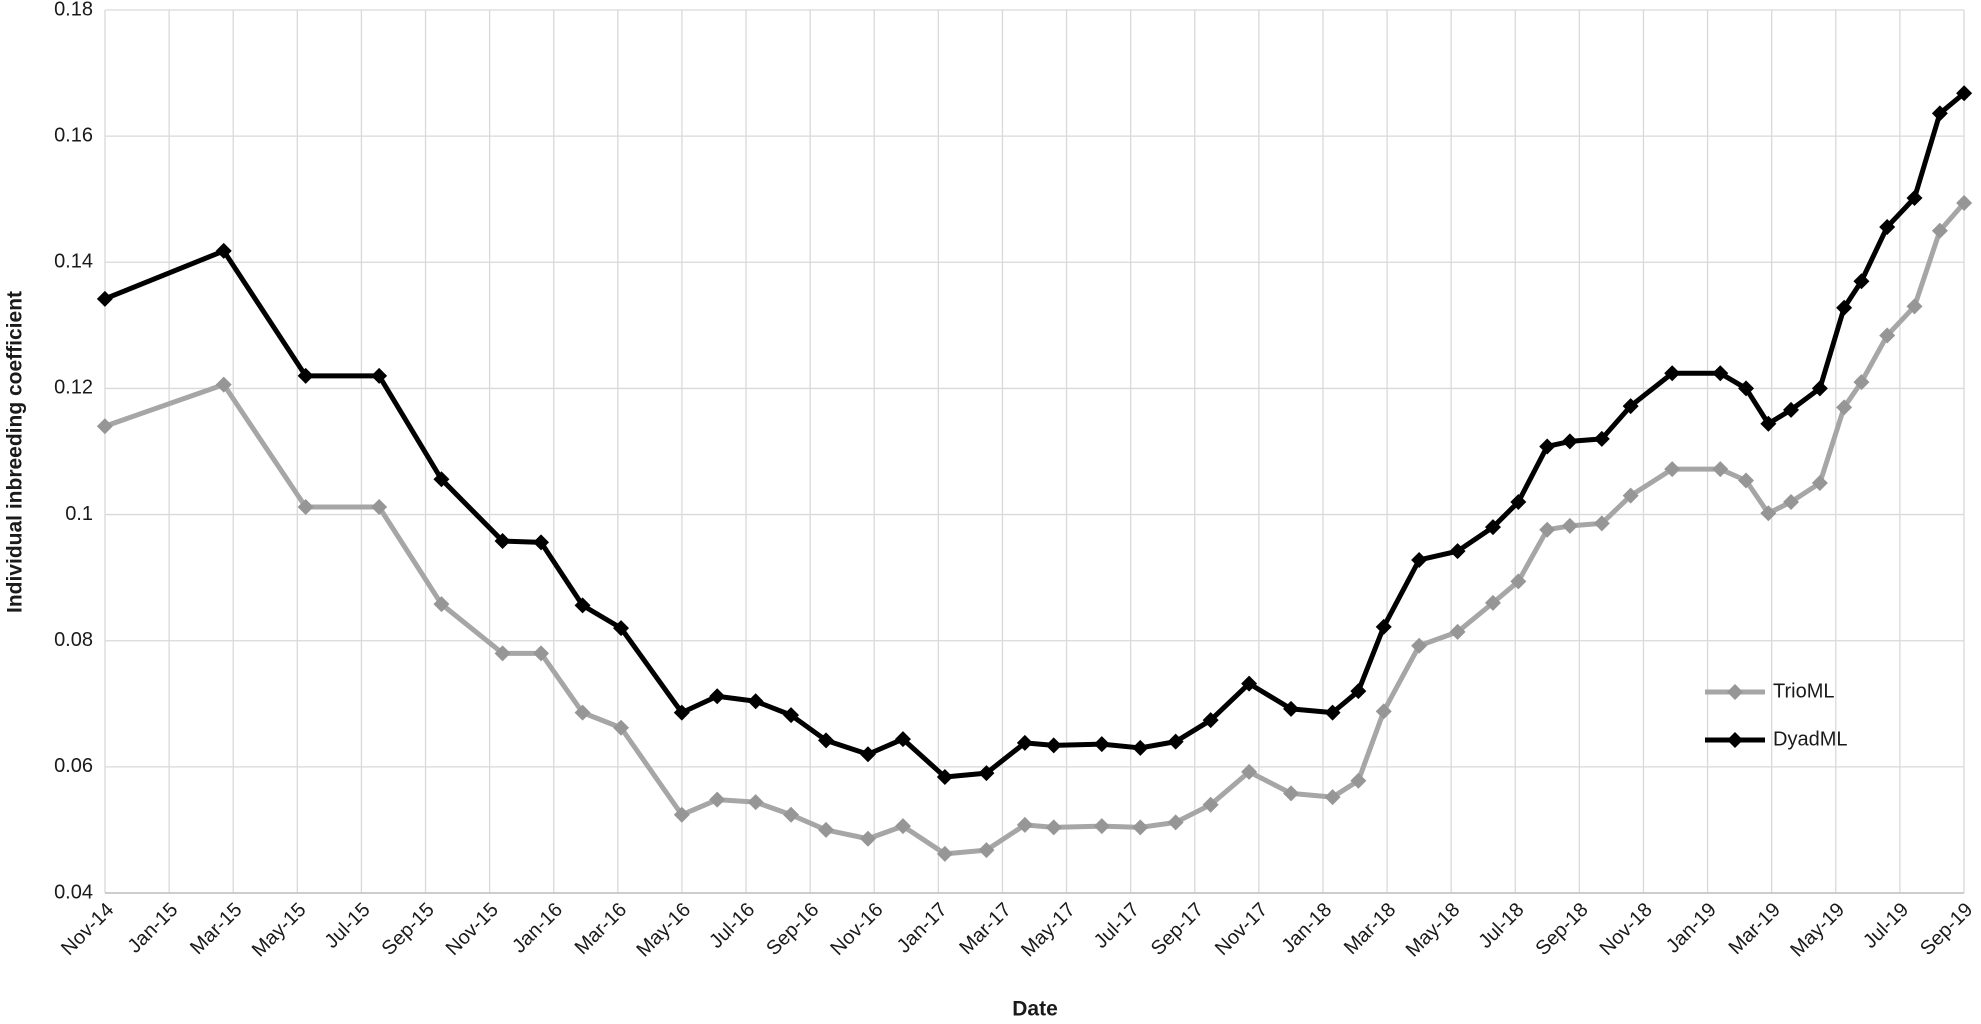  What do you see at coordinates (73, 766) in the screenshot?
I see `y-tick-label: 0.06` at bounding box center [73, 766].